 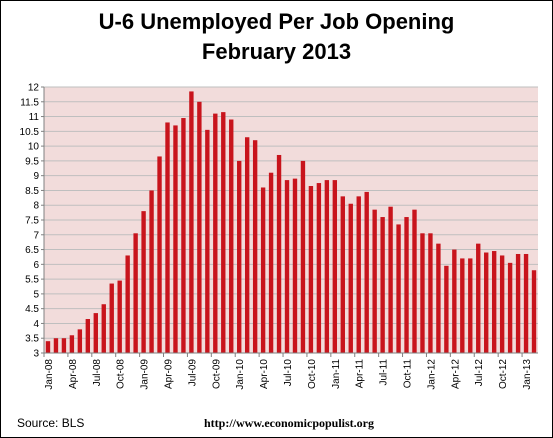 What do you see at coordinates (336, 374) in the screenshot?
I see `x-tick-label: Jan-11` at bounding box center [336, 374].